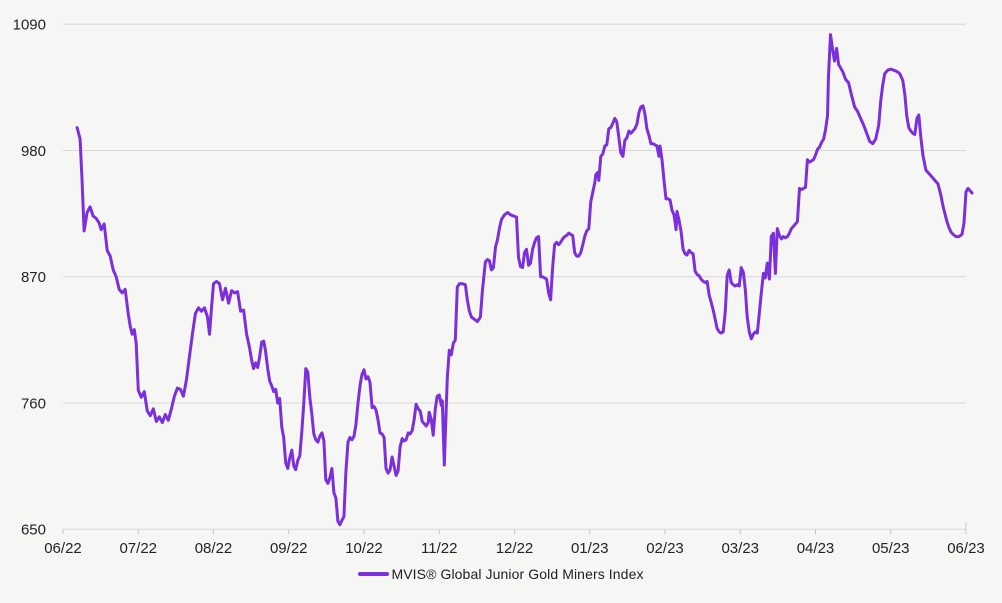  Describe the element at coordinates (816, 548) in the screenshot. I see `x-tick-label: 04/23` at that location.